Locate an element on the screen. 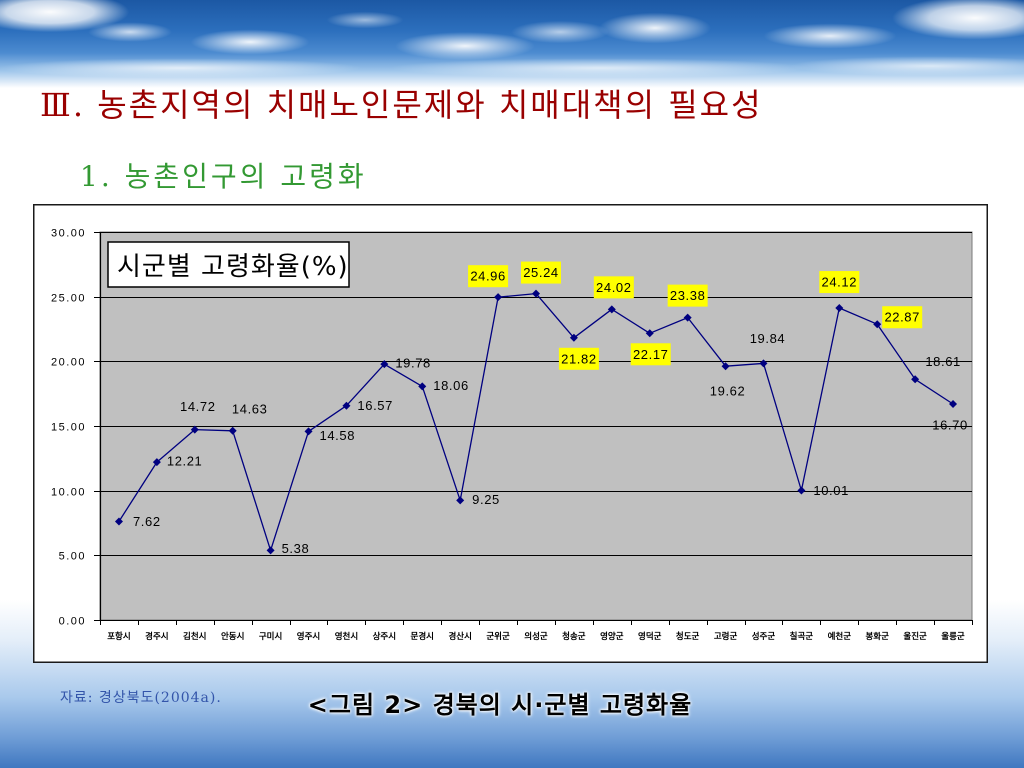  sky-cloud-banner is located at coordinates (512, 44).